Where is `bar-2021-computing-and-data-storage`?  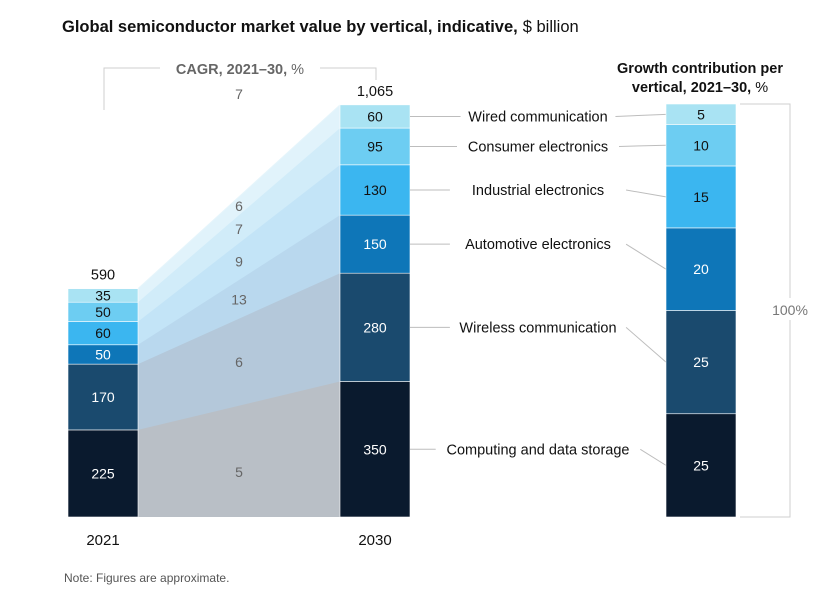 bar-2021-computing-and-data-storage is located at coordinates (103, 473).